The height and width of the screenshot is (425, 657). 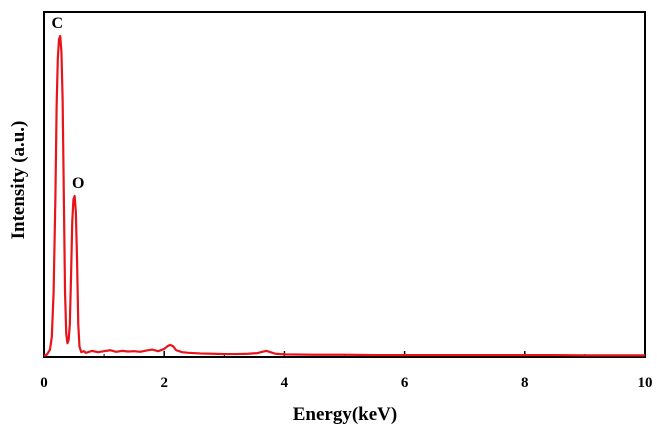 What do you see at coordinates (57, 23) in the screenshot?
I see `peak-label-c: C` at bounding box center [57, 23].